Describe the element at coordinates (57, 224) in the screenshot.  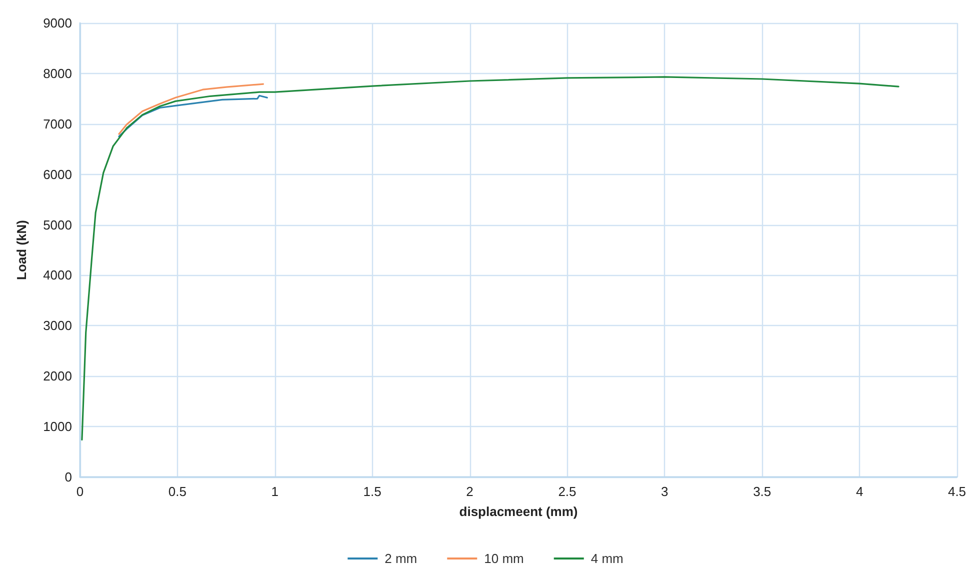
I see `y-tick-label: 5000` at that location.